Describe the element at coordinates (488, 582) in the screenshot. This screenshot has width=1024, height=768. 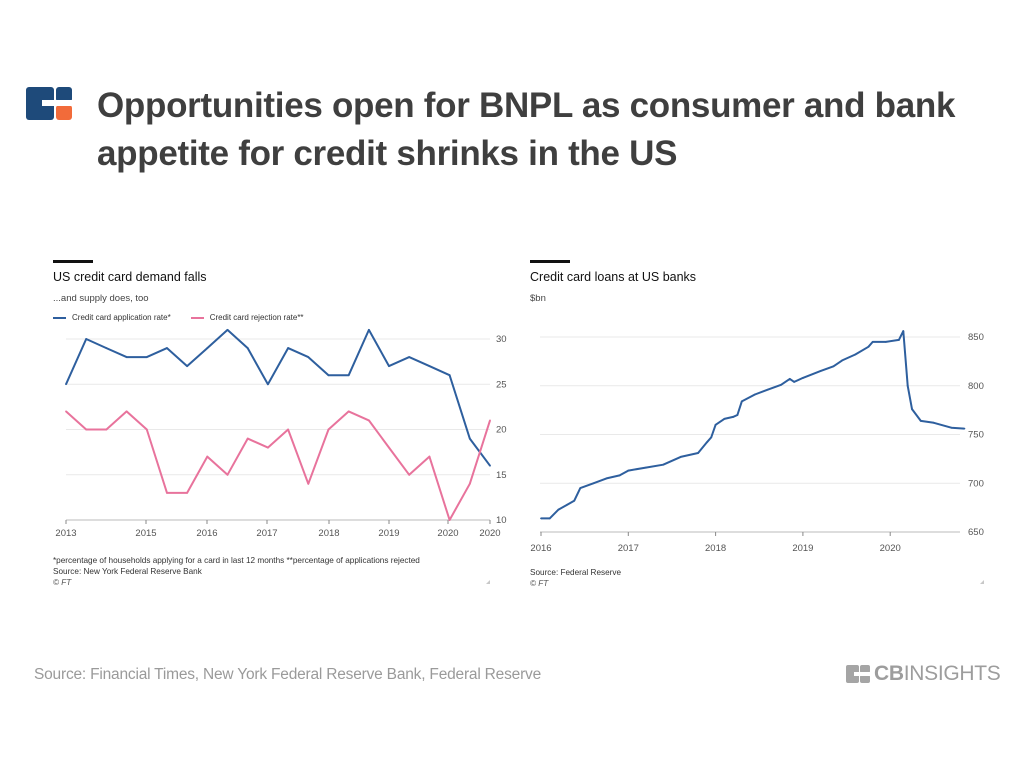
I see `resize-corner-icon` at that location.